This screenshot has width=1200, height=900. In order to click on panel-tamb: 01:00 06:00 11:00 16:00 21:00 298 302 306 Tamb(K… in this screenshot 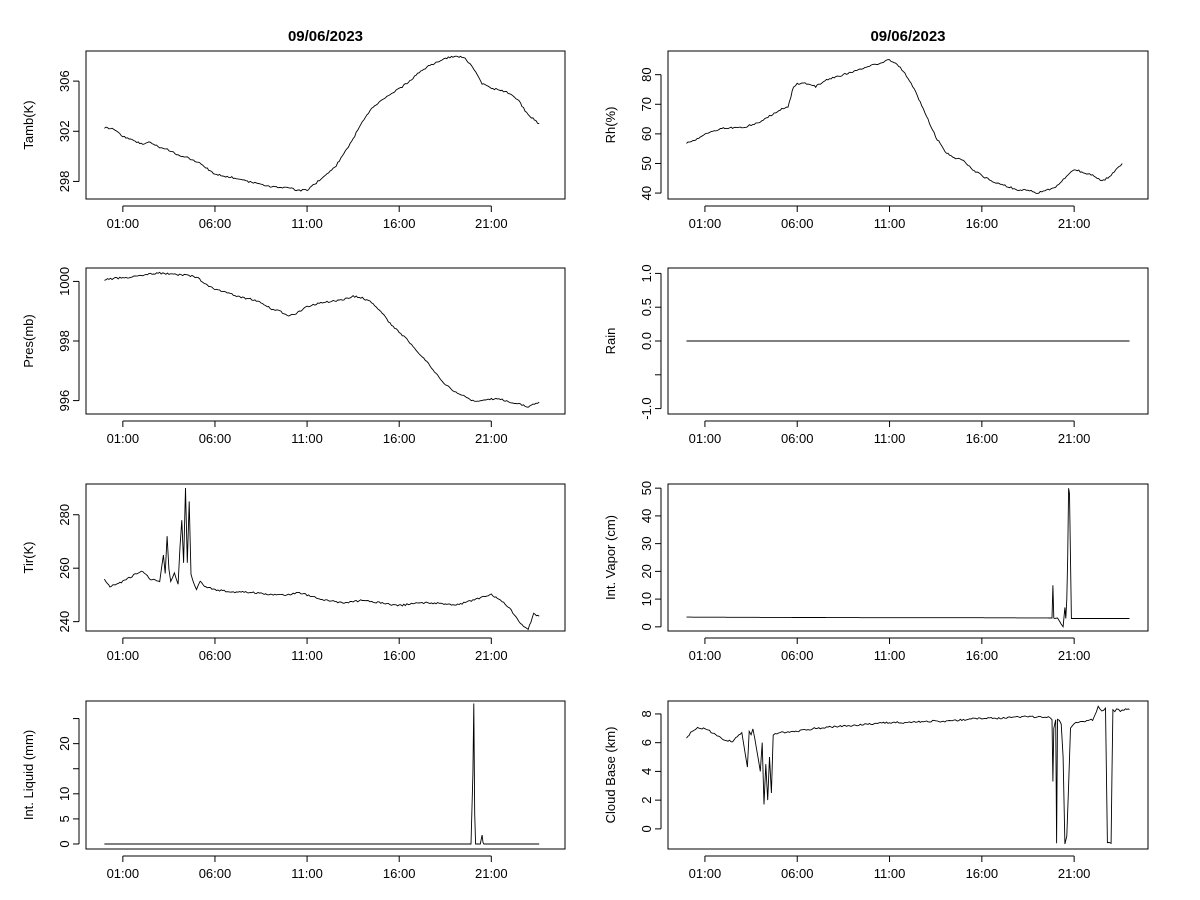, I will do `click(293, 140)`.